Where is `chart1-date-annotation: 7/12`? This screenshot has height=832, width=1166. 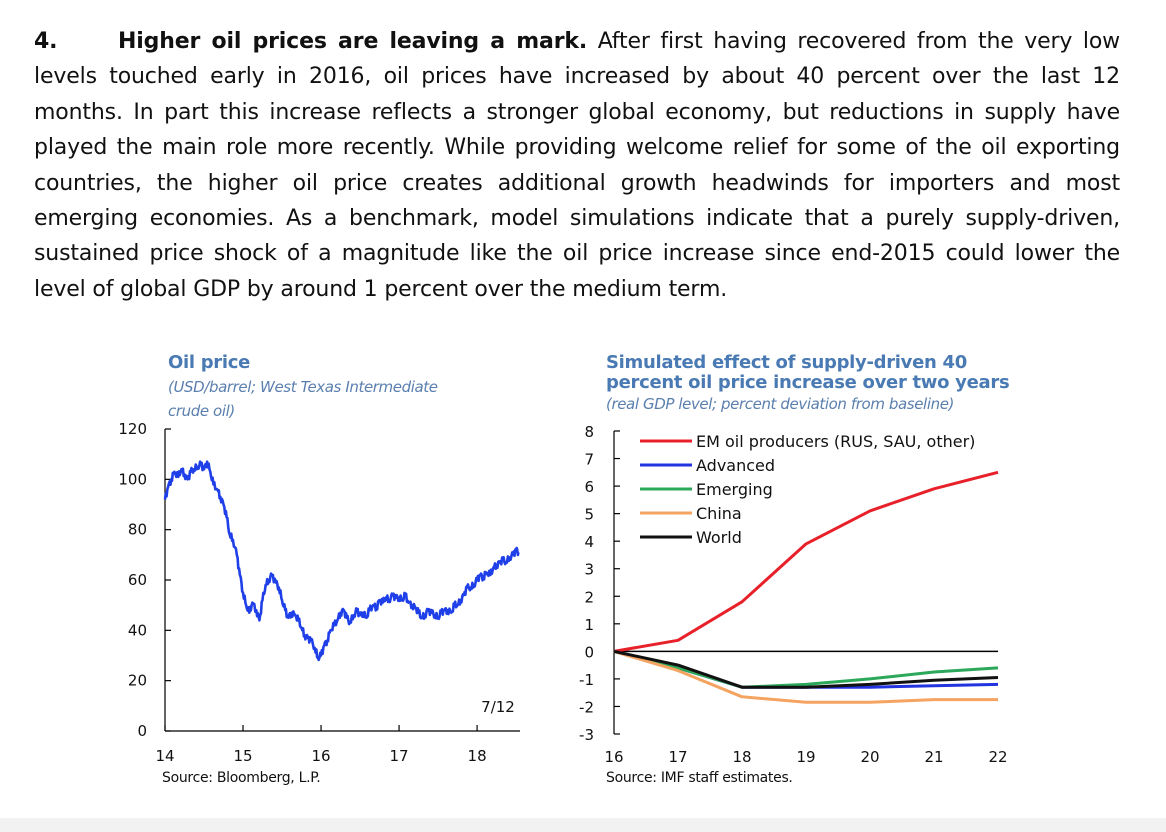 chart1-date-annotation: 7/12 is located at coordinates (498, 707).